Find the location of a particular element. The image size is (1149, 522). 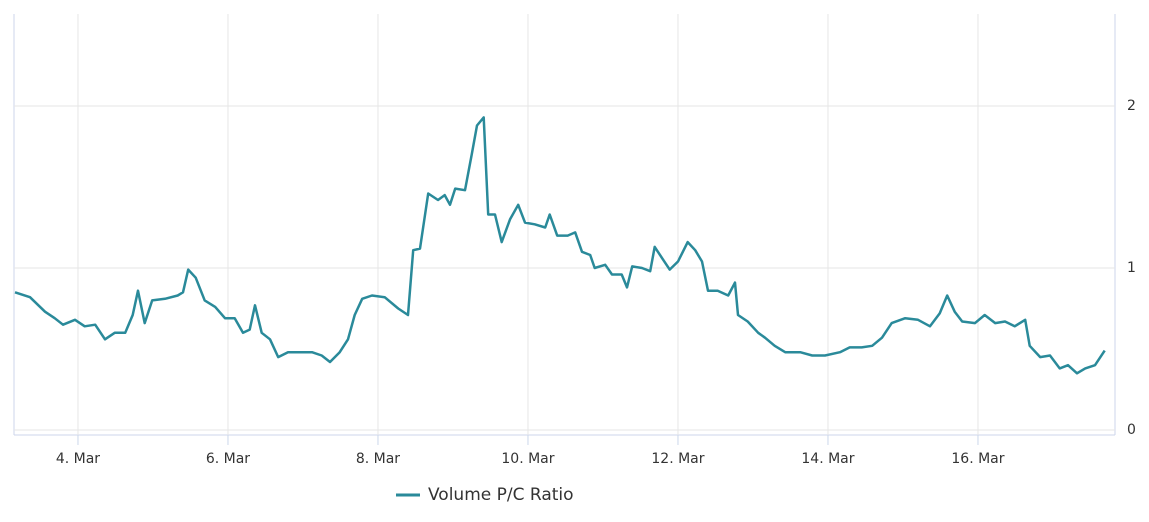

x-tick-label: 12. Mar is located at coordinates (677, 459).